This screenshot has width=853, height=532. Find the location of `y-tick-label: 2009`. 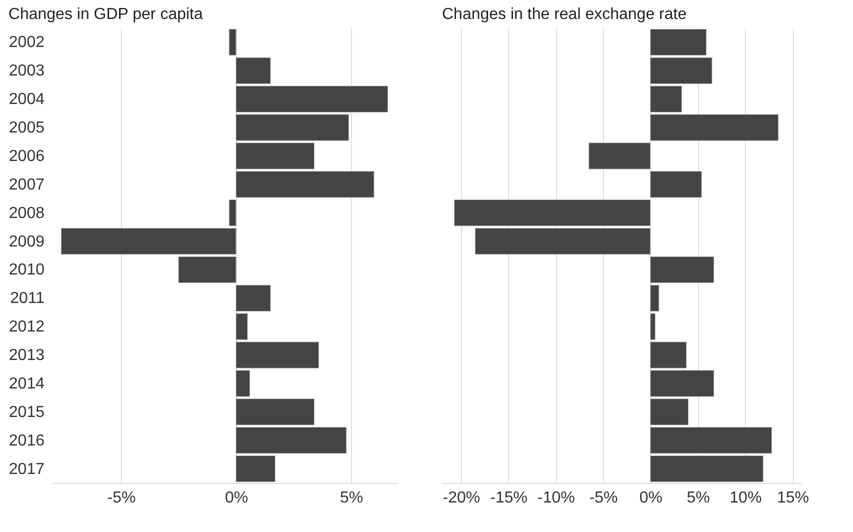

y-tick-label: 2009 is located at coordinates (26, 241).